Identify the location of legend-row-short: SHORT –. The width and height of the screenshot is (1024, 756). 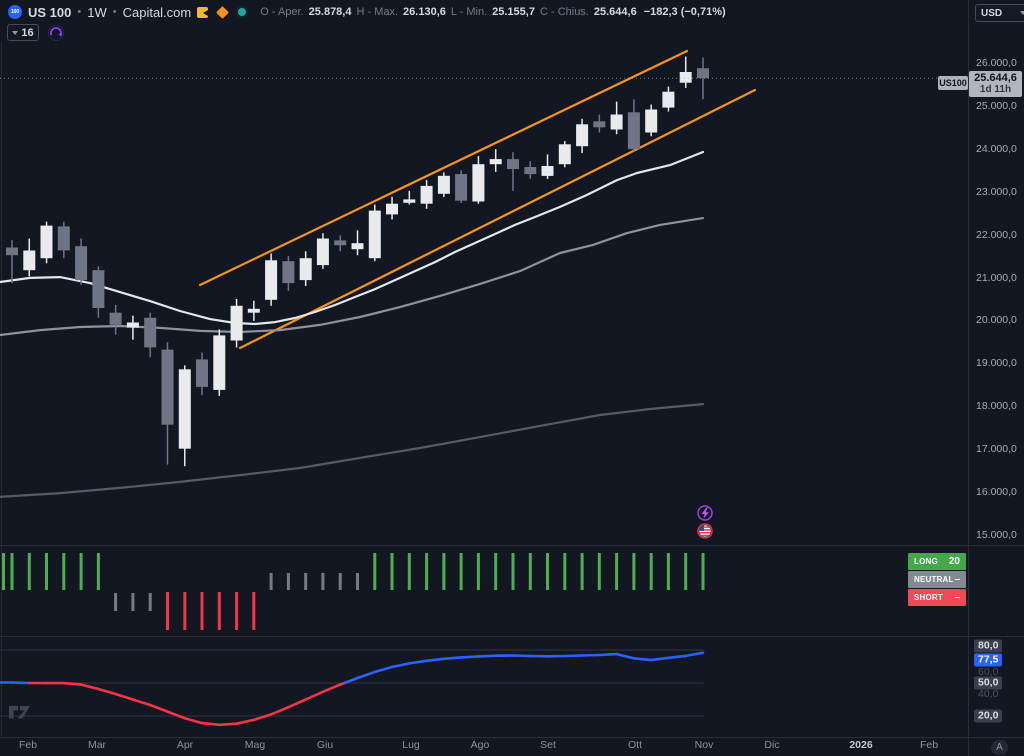
(937, 597).